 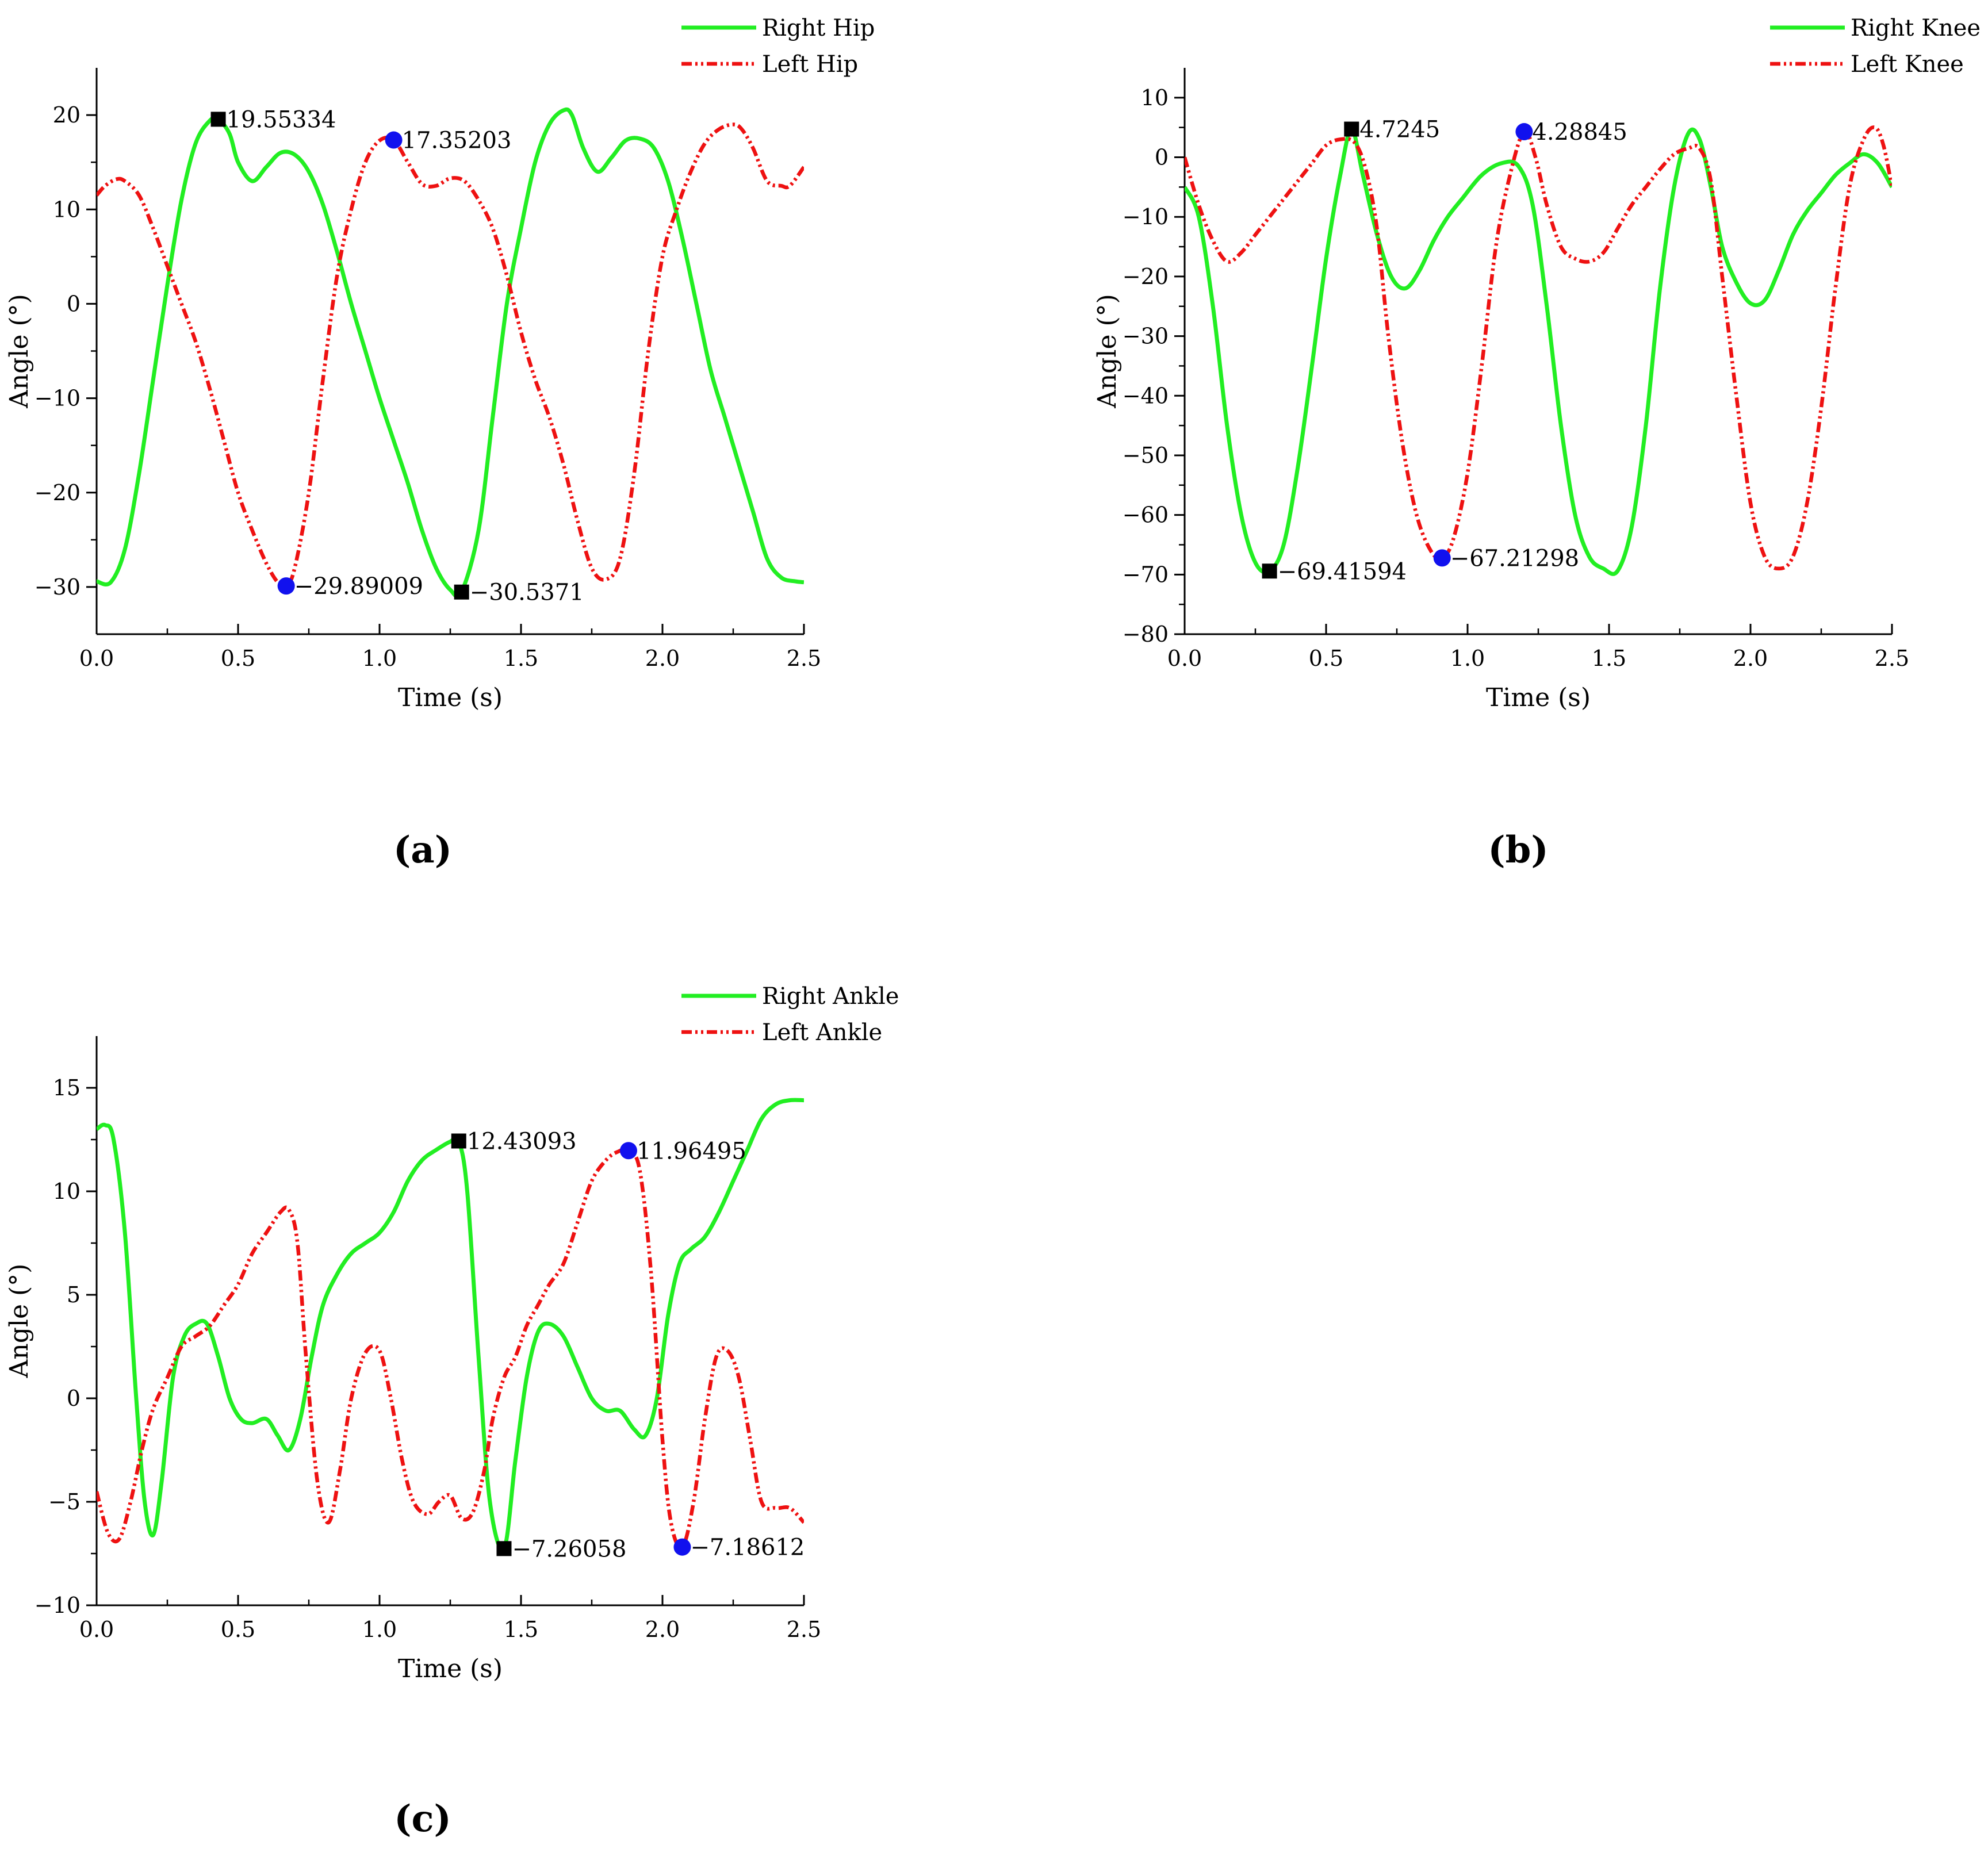 I want to click on legend-label: Right Hip, so click(x=818, y=28).